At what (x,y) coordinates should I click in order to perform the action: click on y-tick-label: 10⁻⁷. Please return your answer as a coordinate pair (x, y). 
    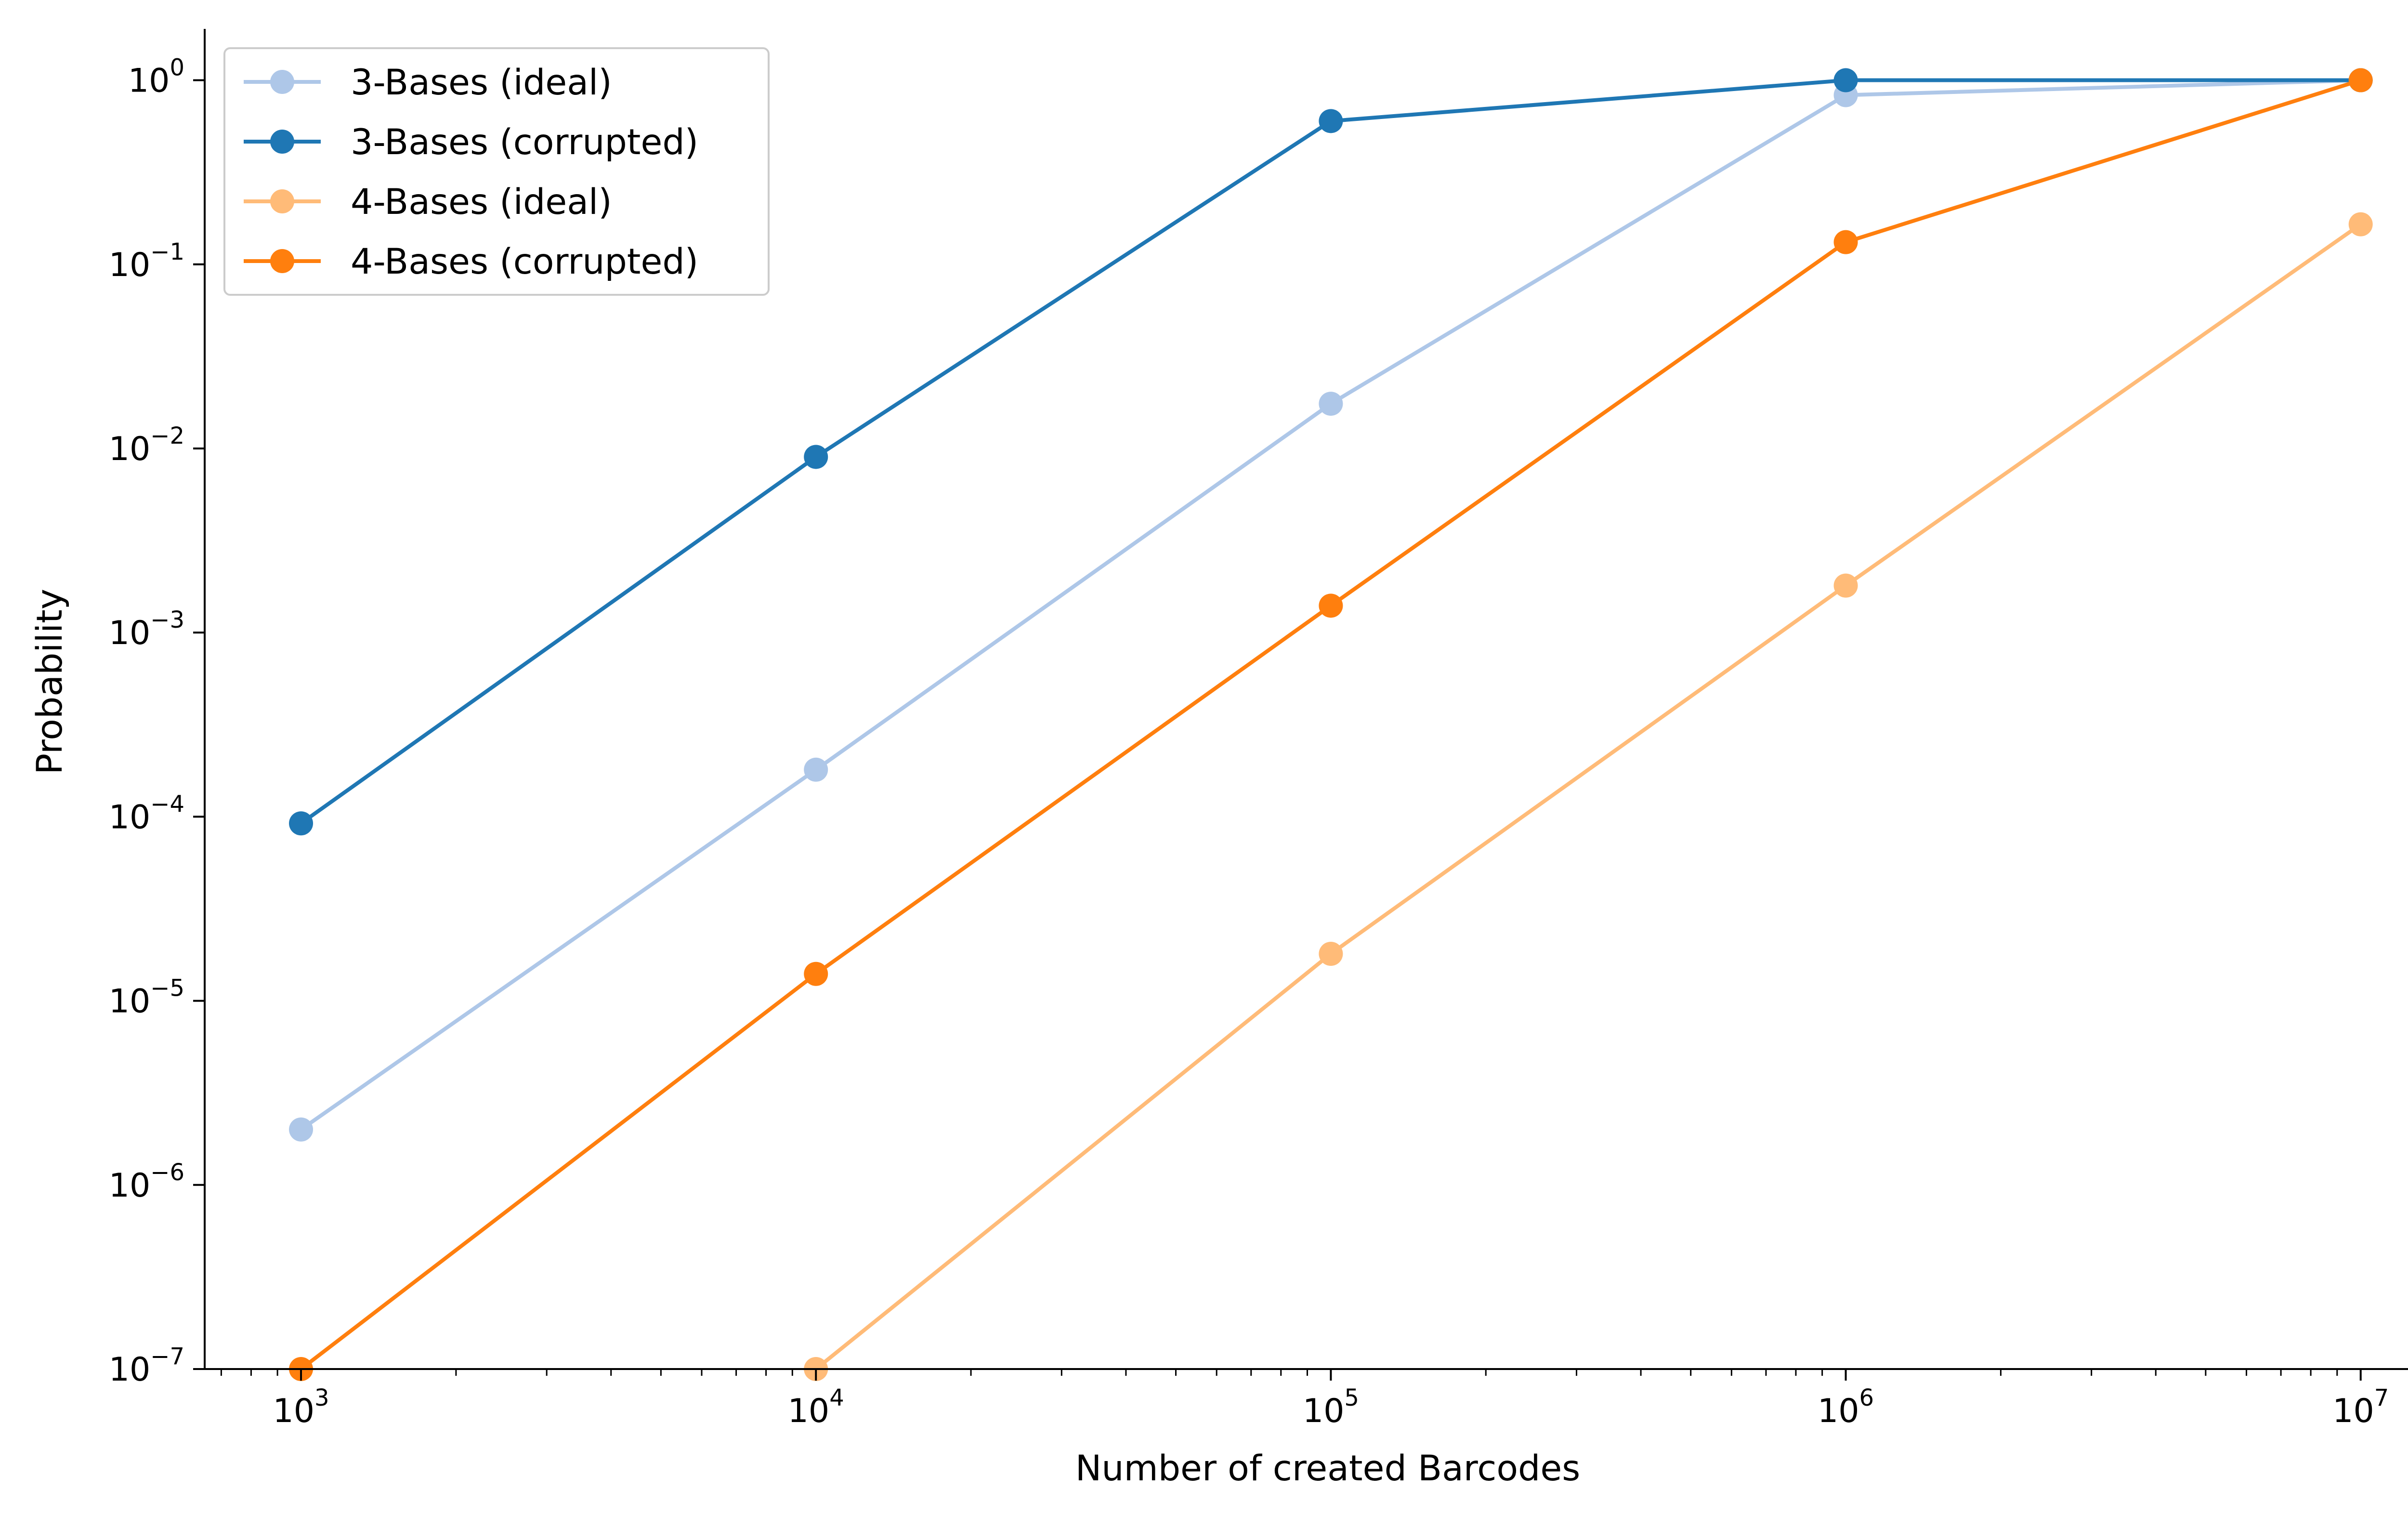
    Looking at the image, I should click on (146, 1366).